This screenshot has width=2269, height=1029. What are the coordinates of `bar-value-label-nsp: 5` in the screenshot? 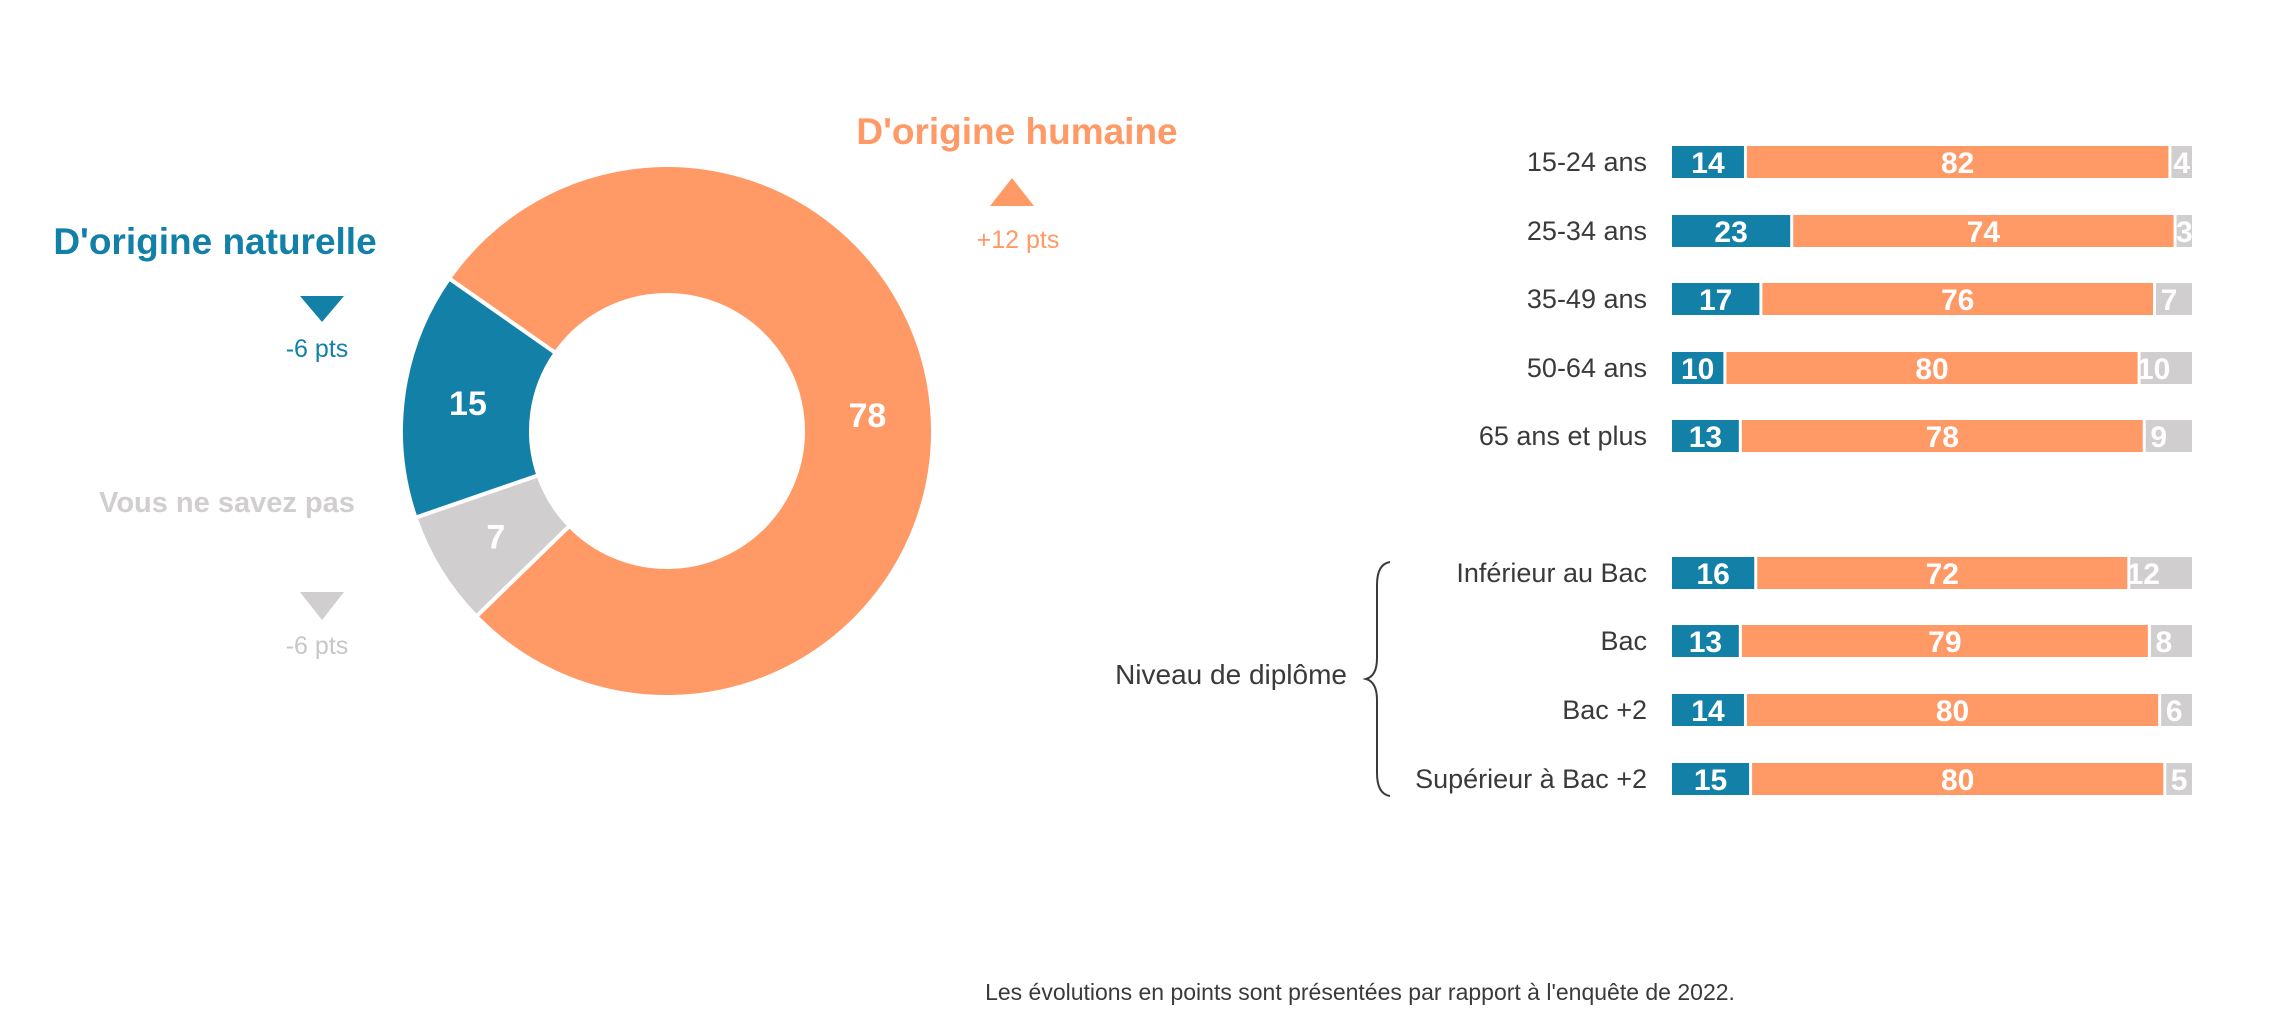 It's located at (2179, 780).